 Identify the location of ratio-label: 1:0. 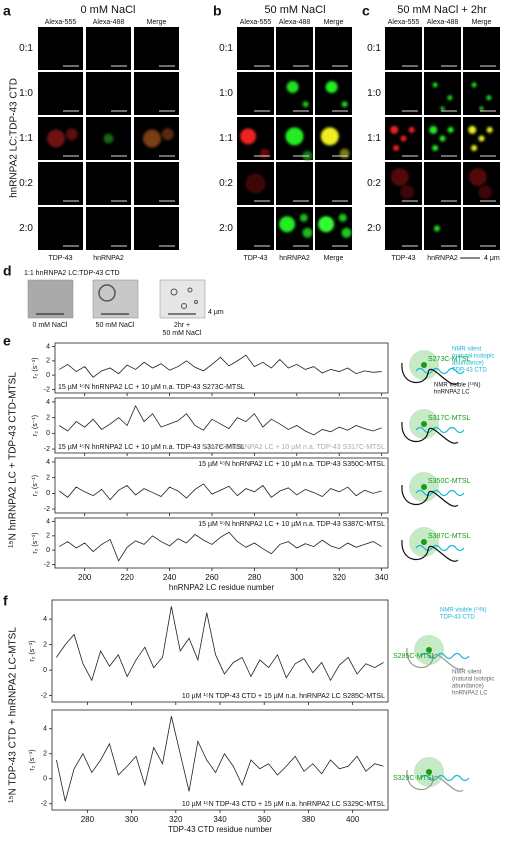
(226, 93).